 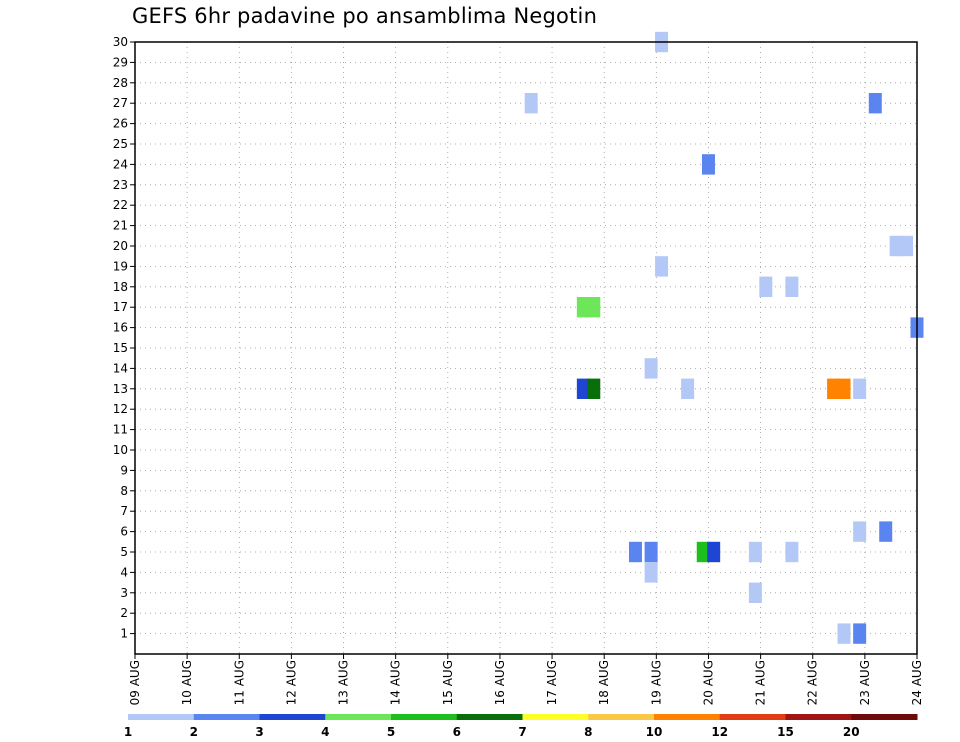 What do you see at coordinates (187, 682) in the screenshot?
I see `x-tick-label: 10 AUG` at bounding box center [187, 682].